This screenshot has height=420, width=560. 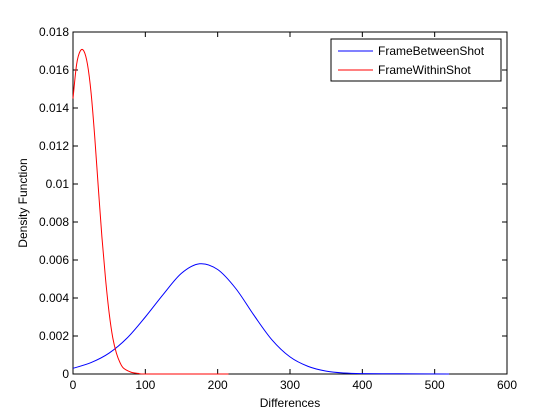 I want to click on y-tick-label: 0.012, so click(x=54, y=146).